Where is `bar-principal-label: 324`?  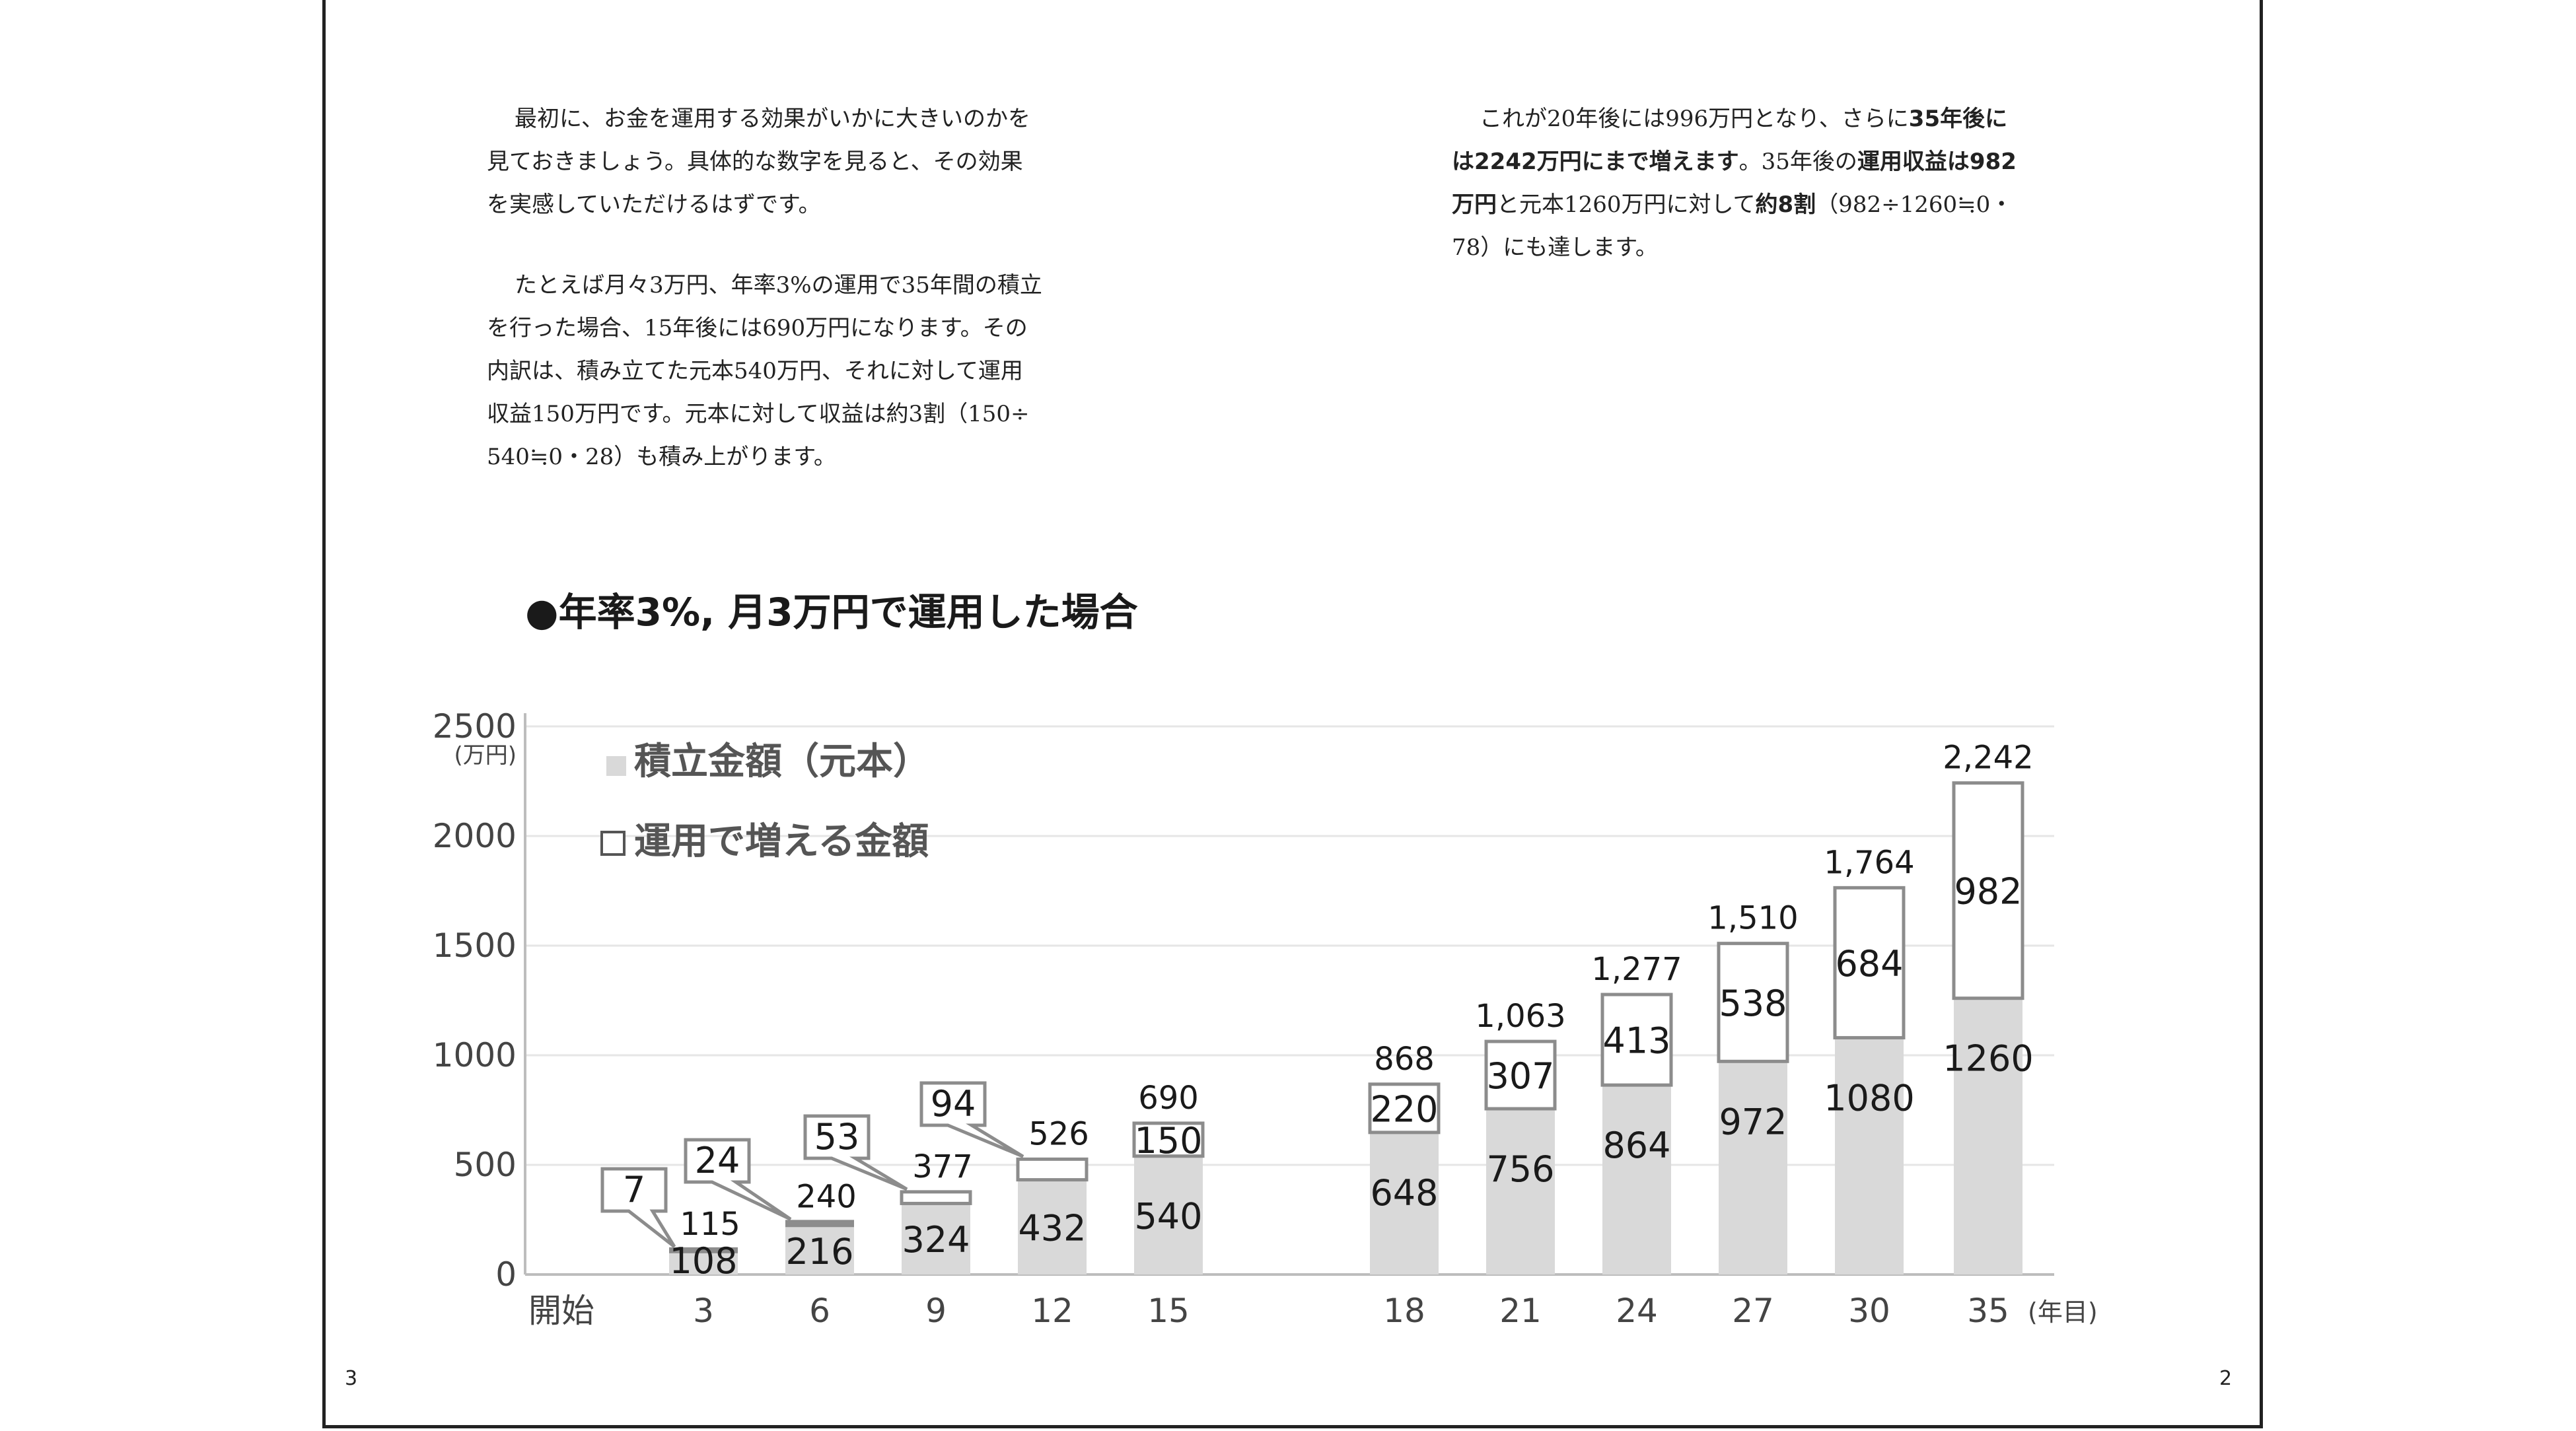
bar-principal-label: 324 is located at coordinates (936, 1240).